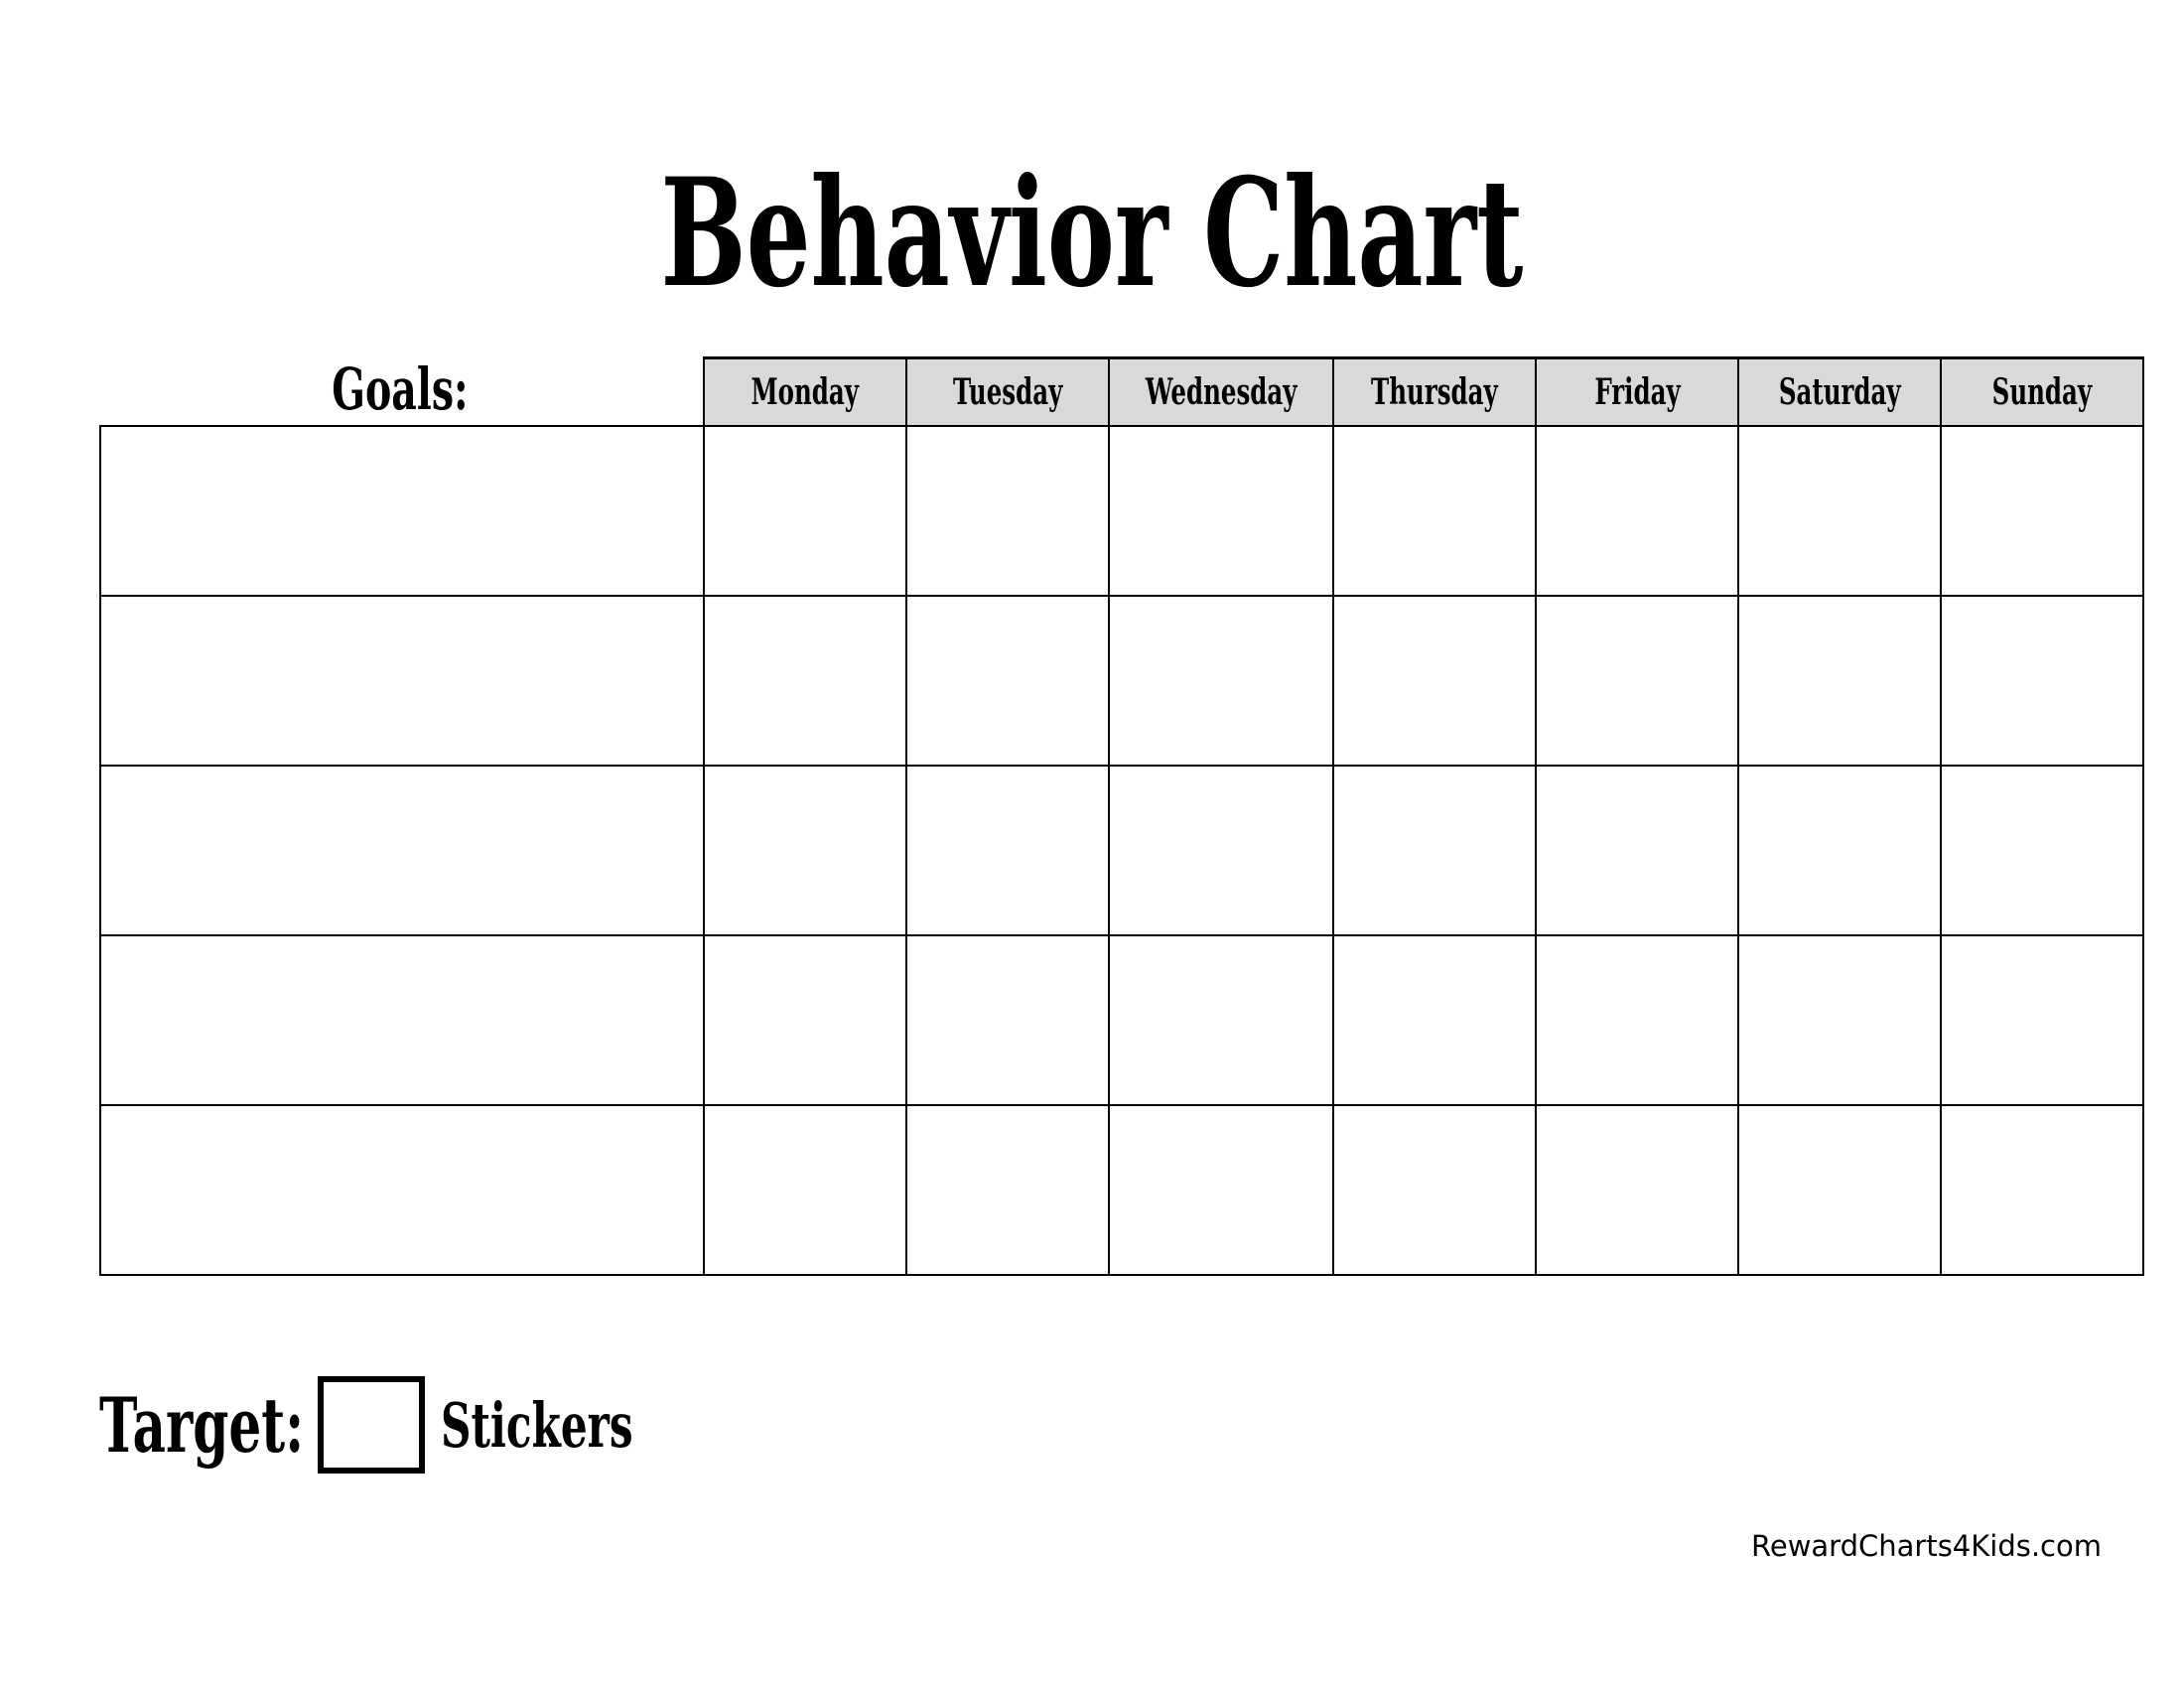 The image size is (2184, 1688). What do you see at coordinates (805, 391) in the screenshot?
I see `day-header-monday: Monday` at bounding box center [805, 391].